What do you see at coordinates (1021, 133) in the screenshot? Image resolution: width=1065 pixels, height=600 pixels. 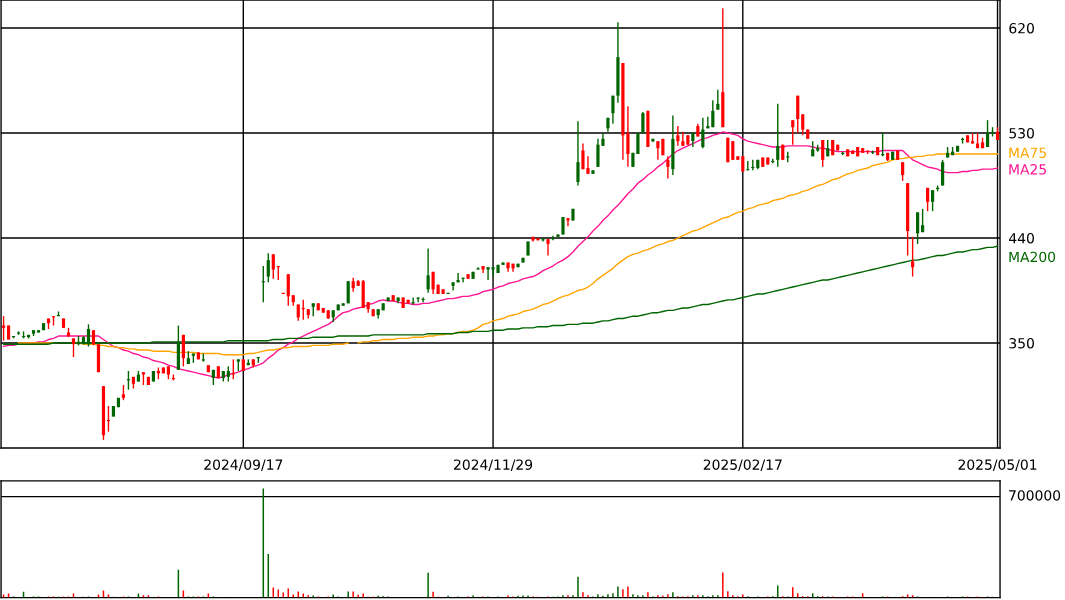 I see `y-tick-label: 530` at bounding box center [1021, 133].